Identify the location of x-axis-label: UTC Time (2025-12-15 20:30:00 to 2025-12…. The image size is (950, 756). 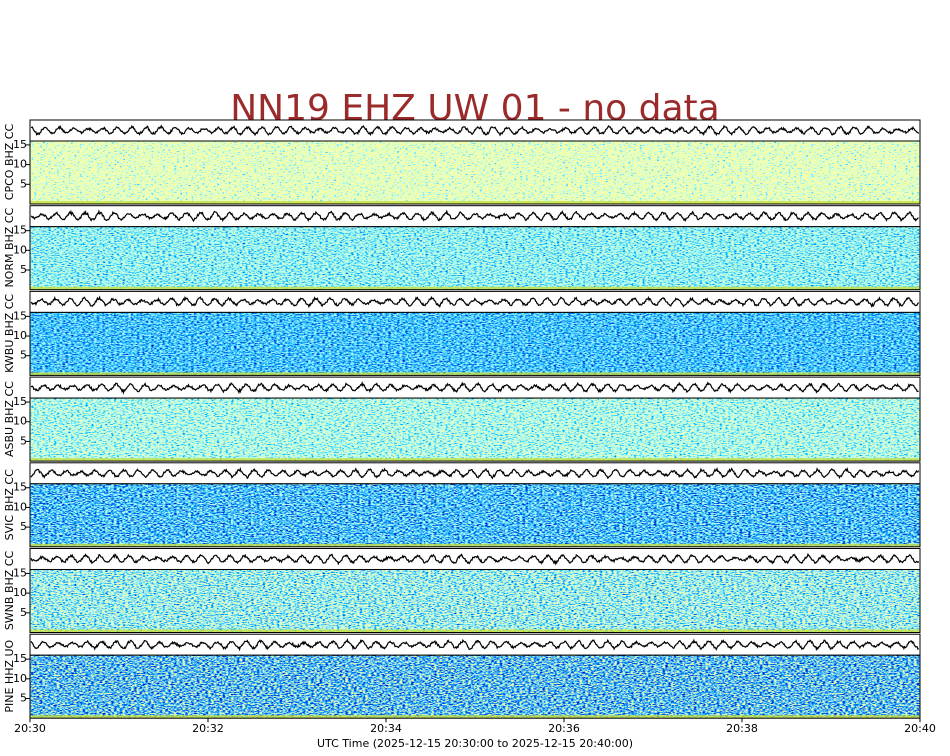
(475, 743).